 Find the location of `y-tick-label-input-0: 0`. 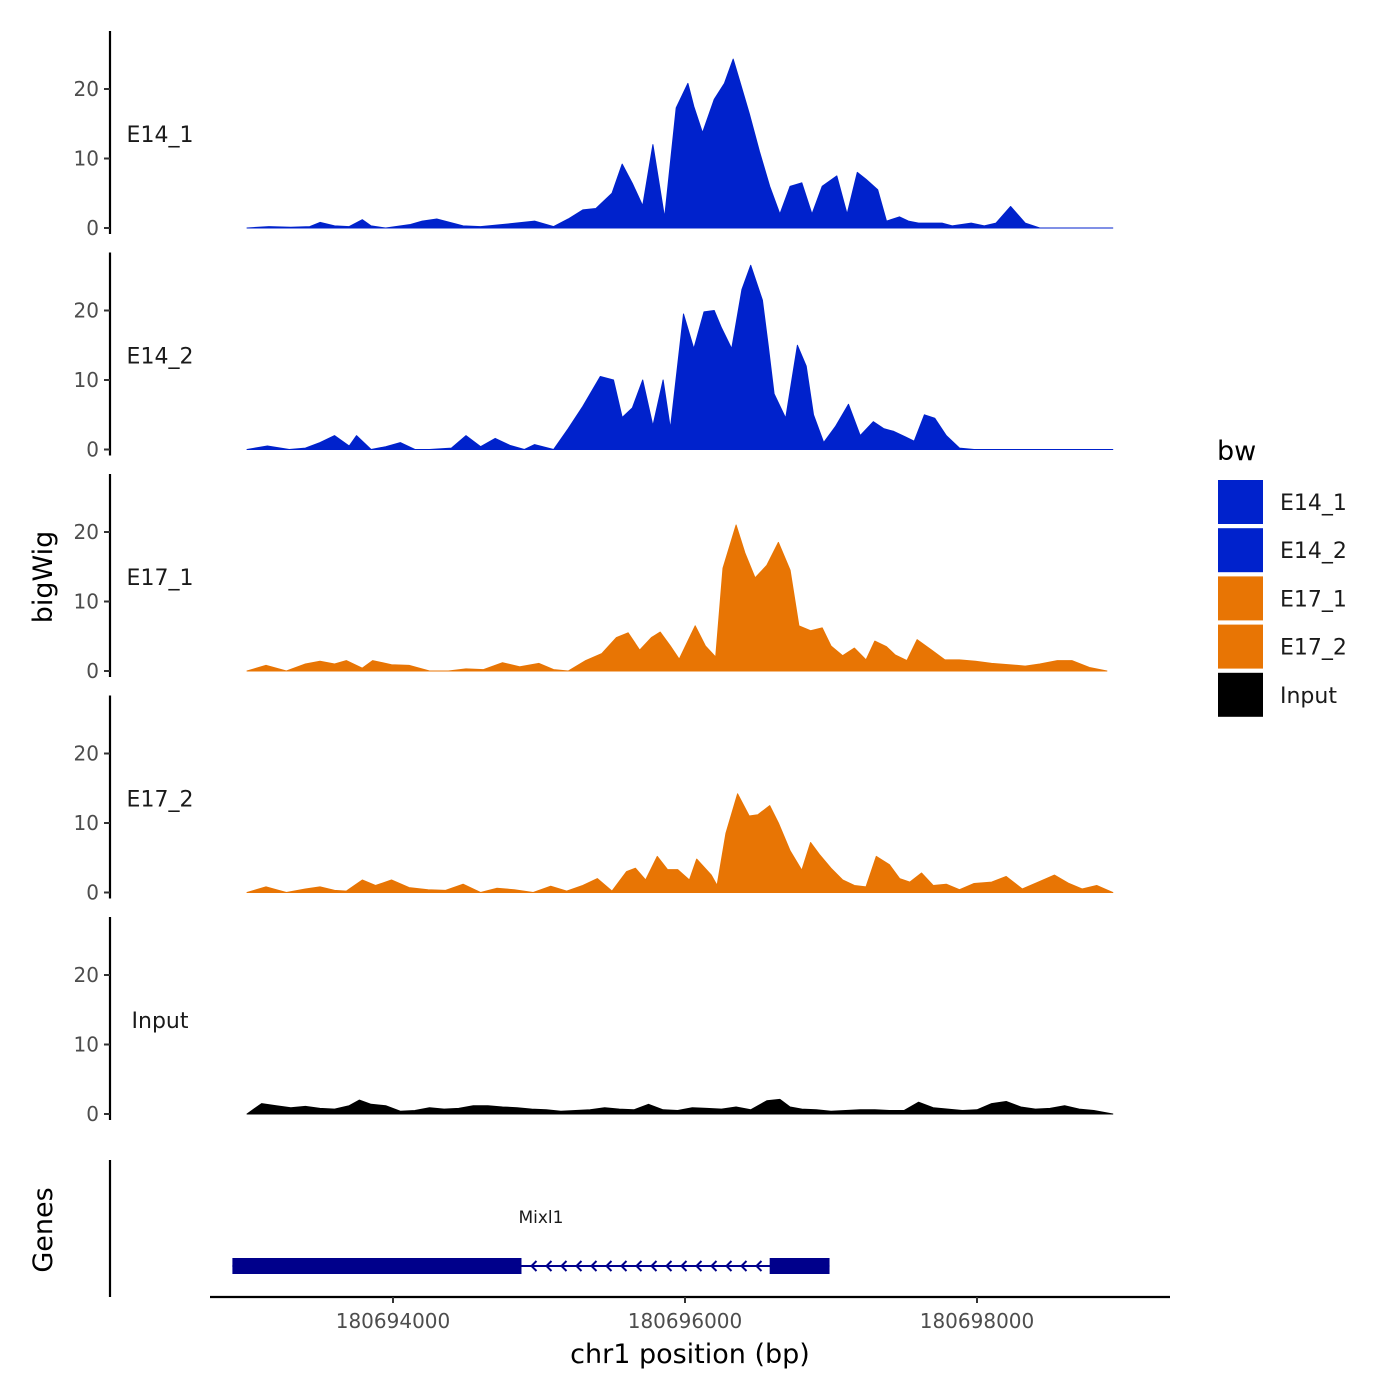

y-tick-label-input-0: 0 is located at coordinates (92, 1114).